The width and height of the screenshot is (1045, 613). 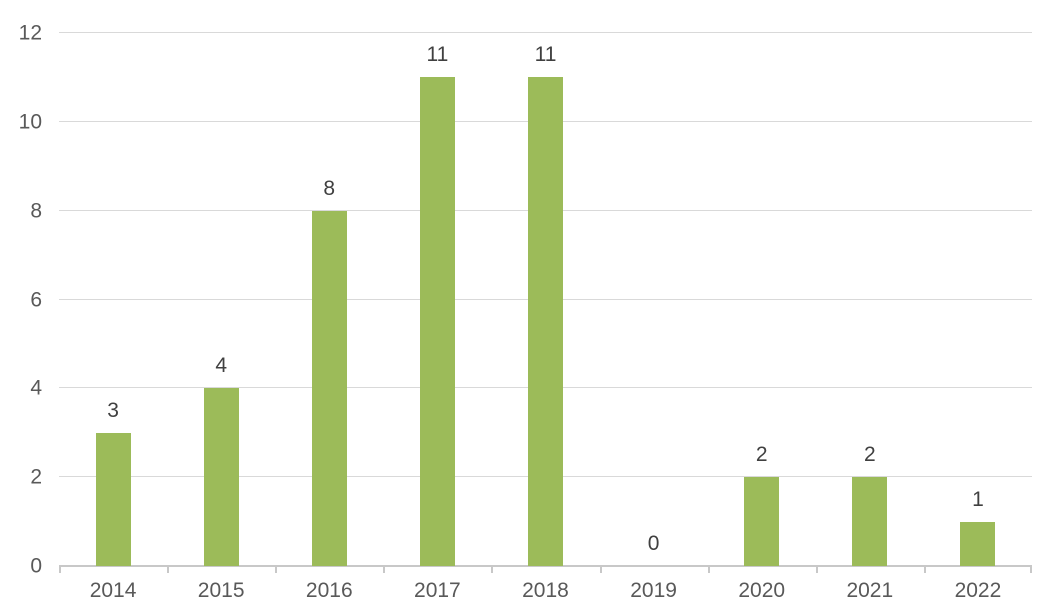 I want to click on x-axis-label: 2014, so click(x=113, y=590).